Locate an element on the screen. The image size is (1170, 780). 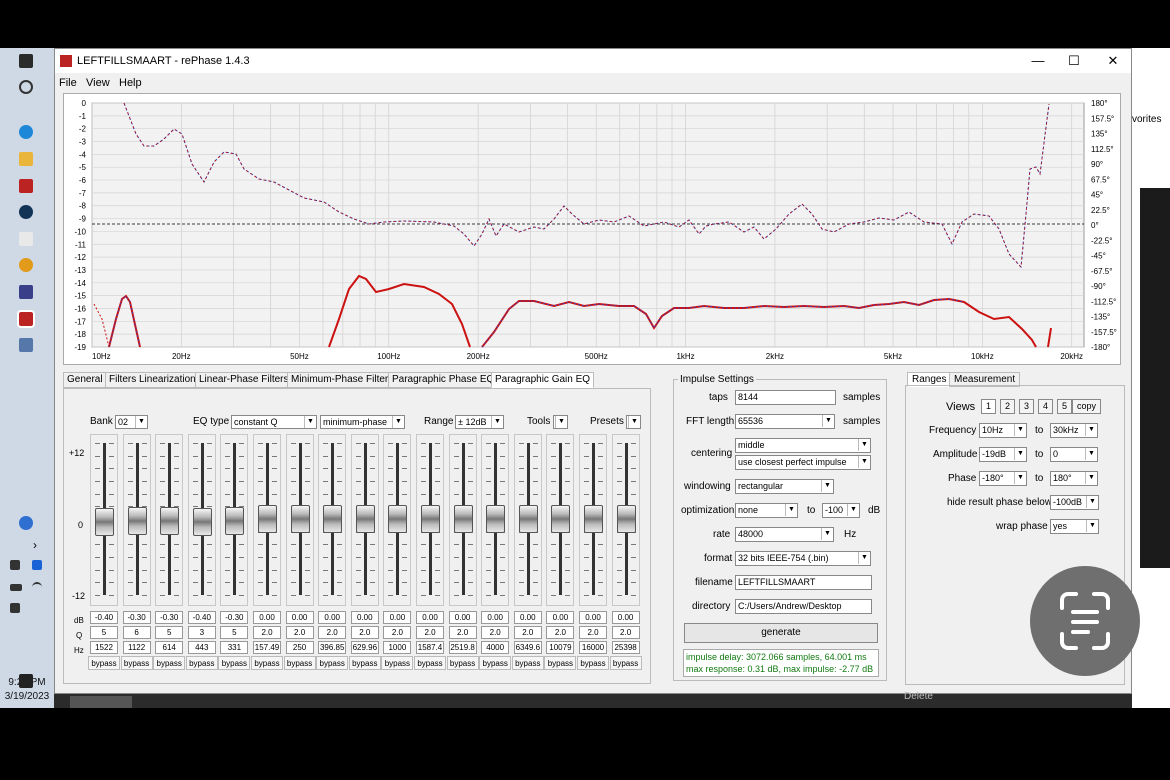
tab-linear-phase-filters: Linear-Phase Filters is located at coordinates (244, 380).